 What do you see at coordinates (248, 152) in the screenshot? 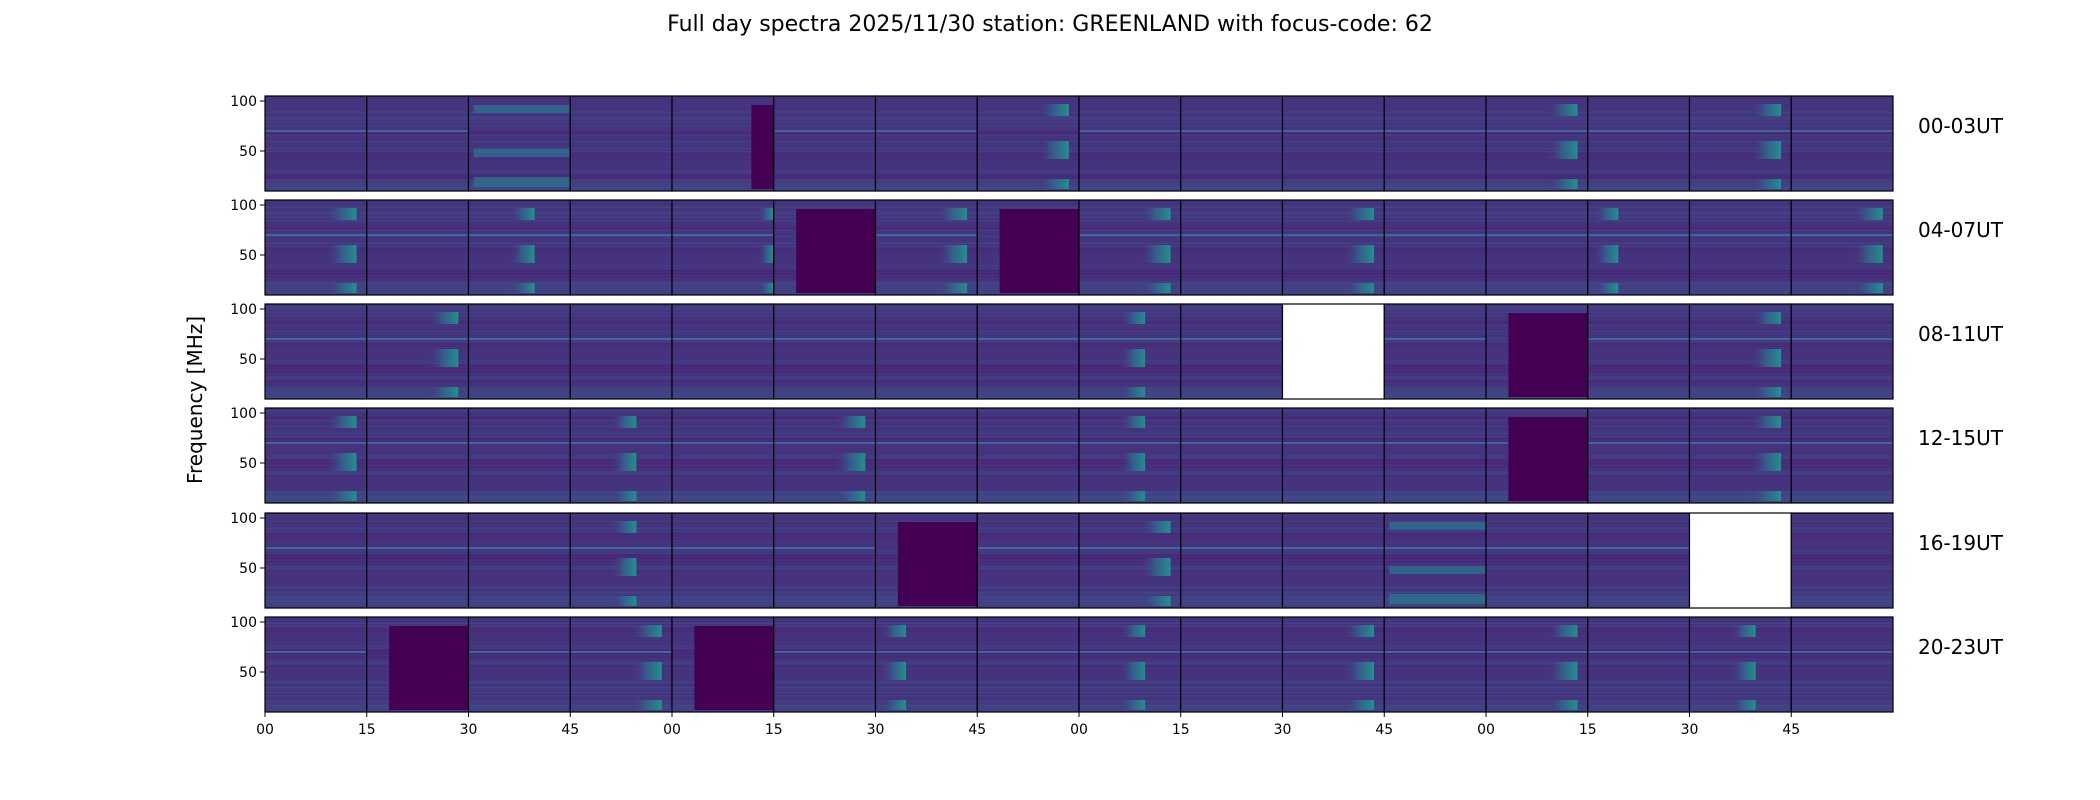
I see `y-tick-label: 50` at bounding box center [248, 152].